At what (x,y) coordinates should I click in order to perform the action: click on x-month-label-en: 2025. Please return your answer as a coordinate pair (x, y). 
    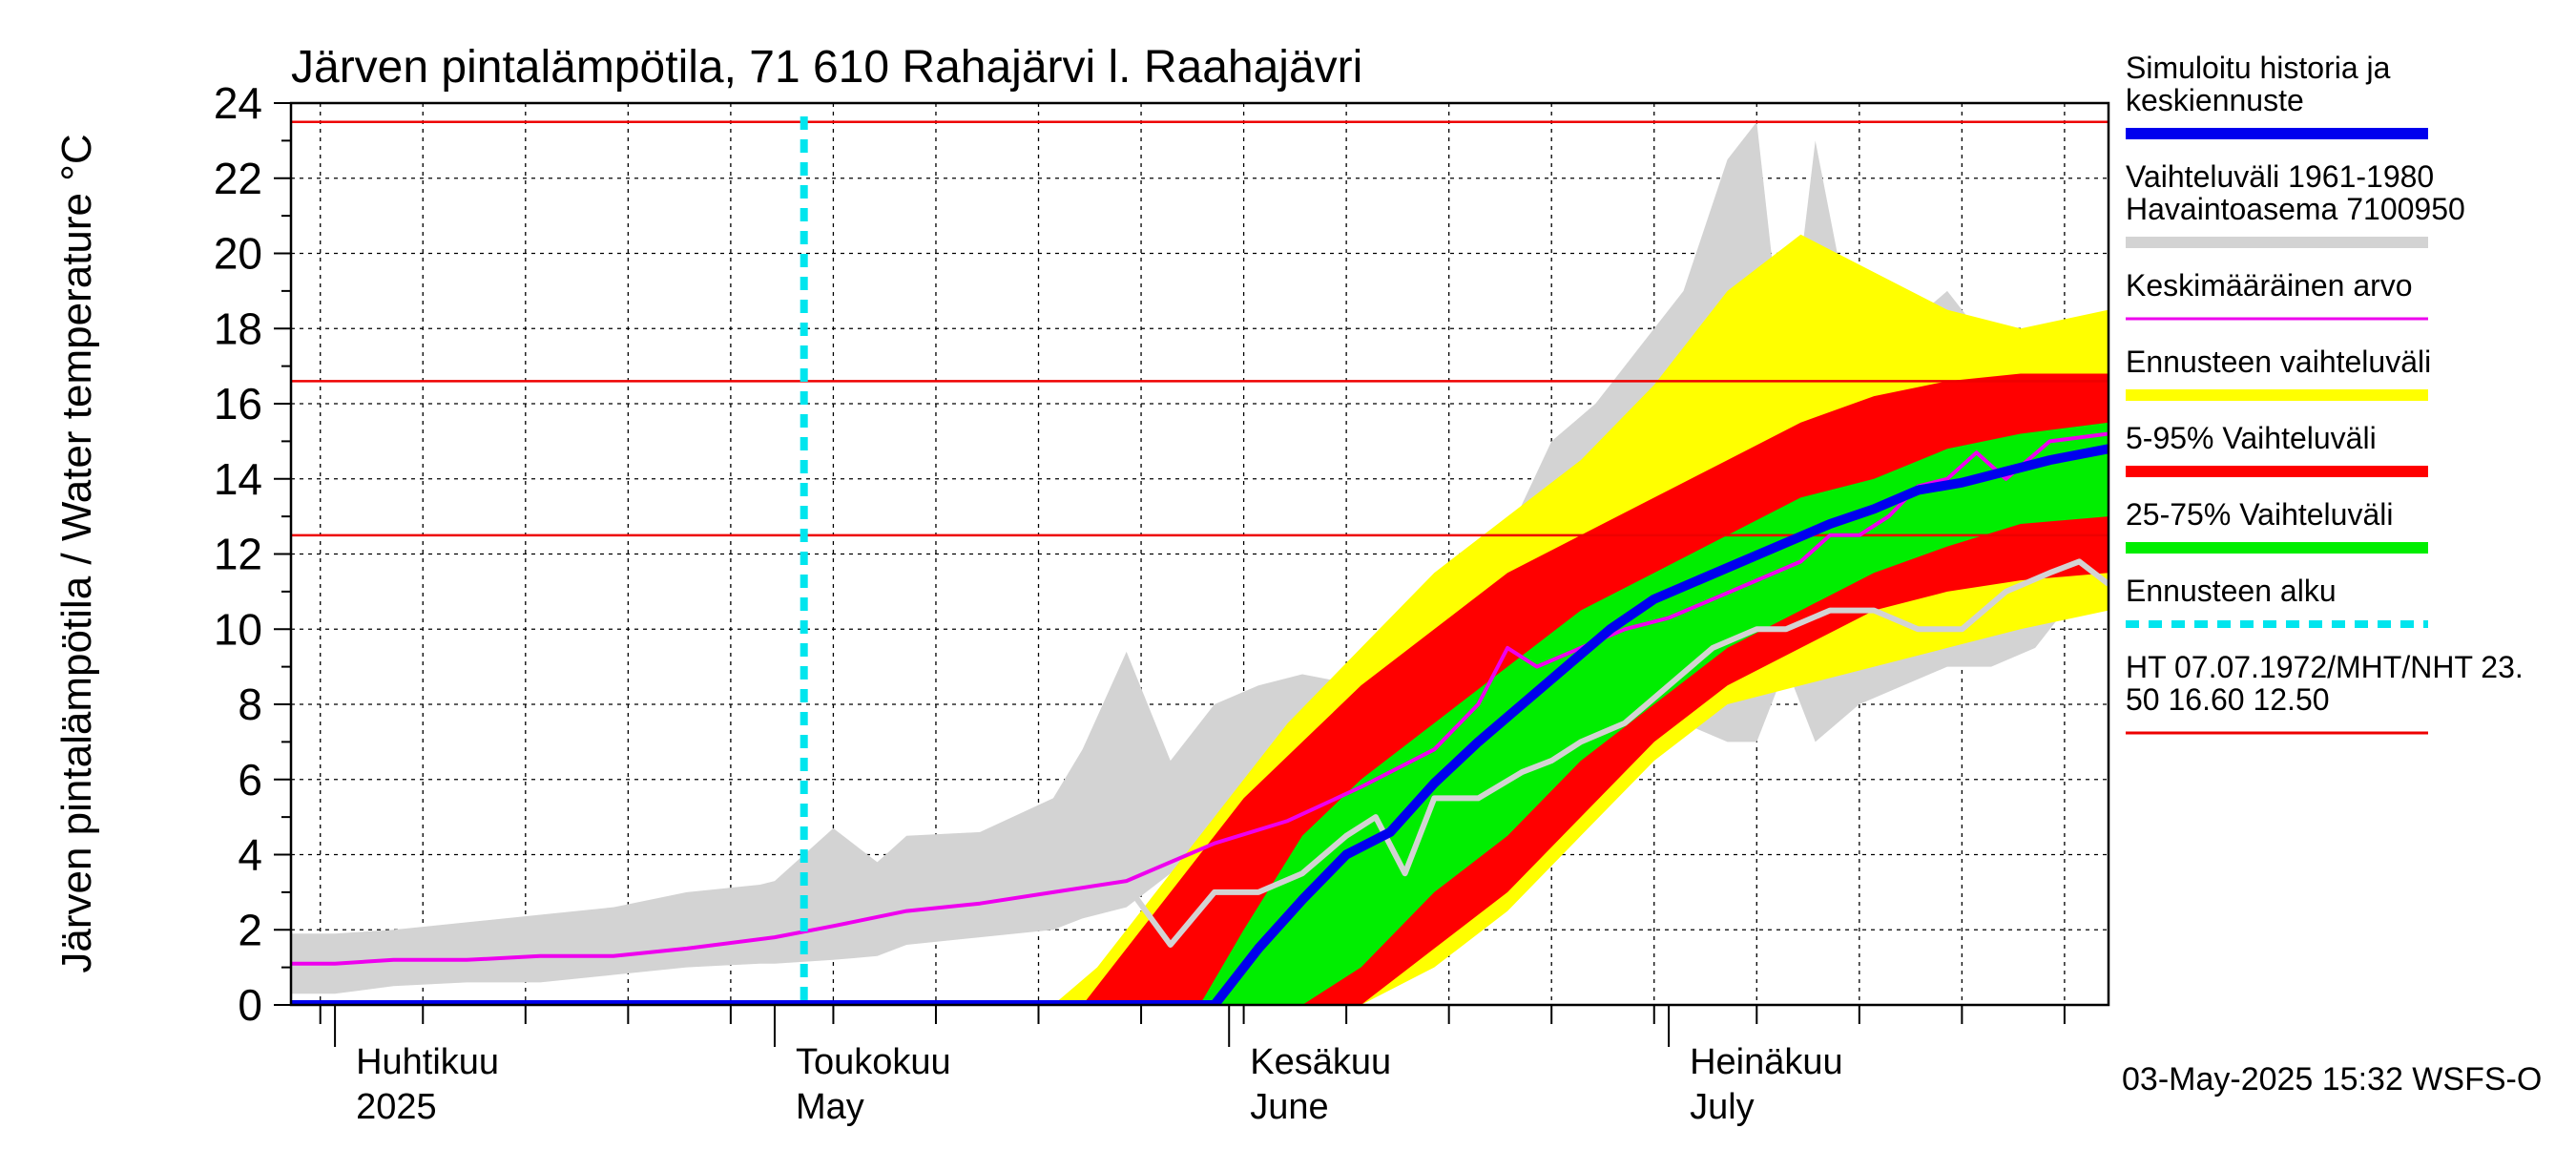
    Looking at the image, I should click on (396, 1107).